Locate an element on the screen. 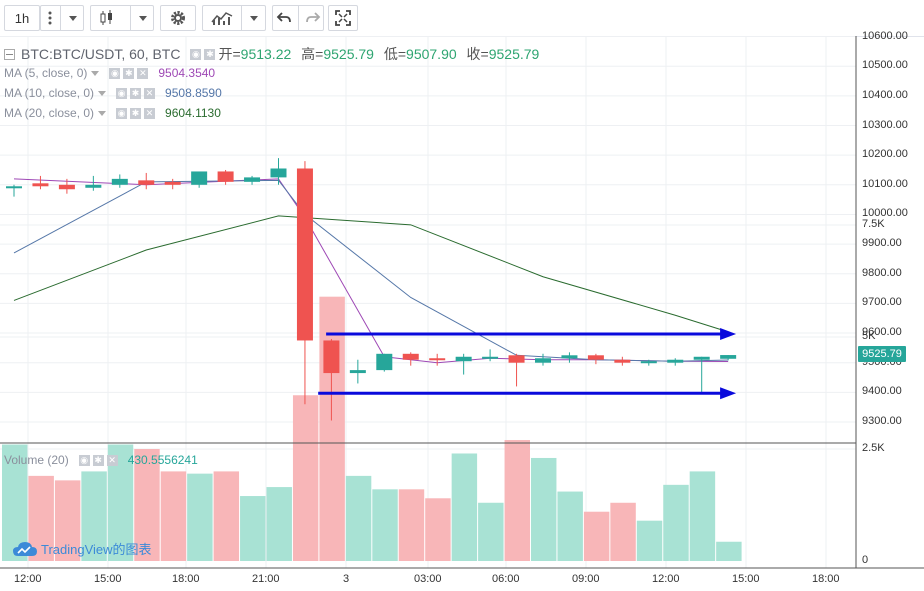 This screenshot has height=591, width=924. ma10-value: 9508.8590 is located at coordinates (193, 93).